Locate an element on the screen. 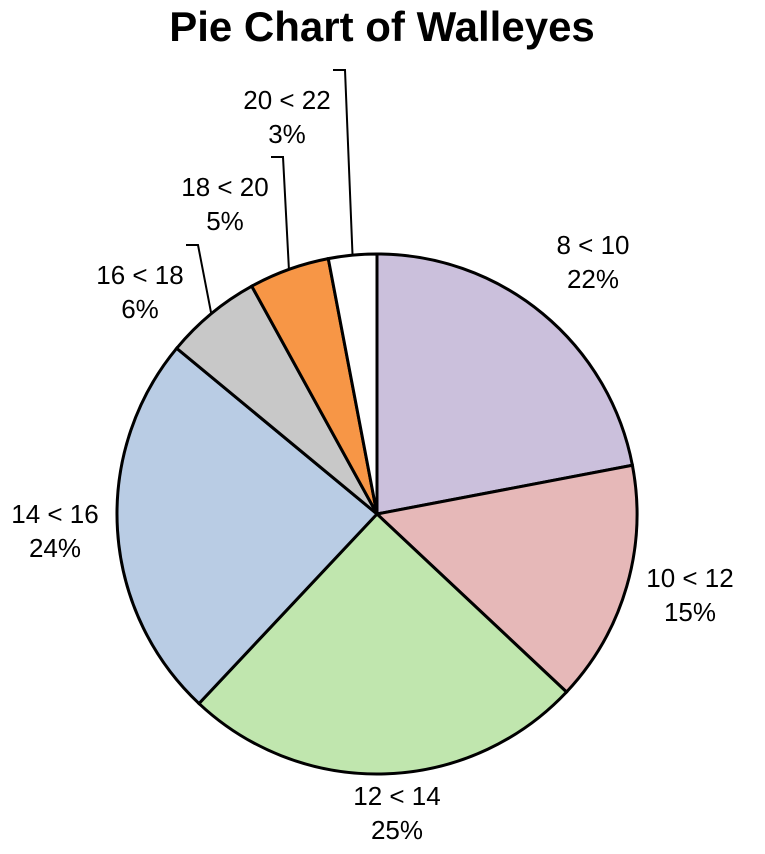  slice-label: 20 < 22 is located at coordinates (286, 100).